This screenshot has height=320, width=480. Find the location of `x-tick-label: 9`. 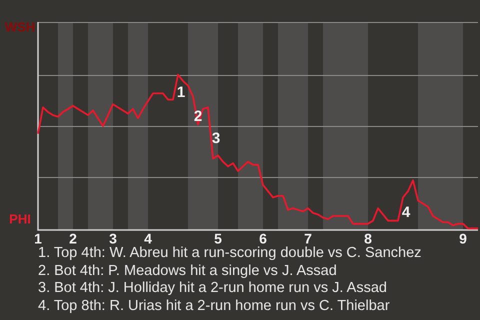

x-tick-label: 9 is located at coordinates (463, 238).